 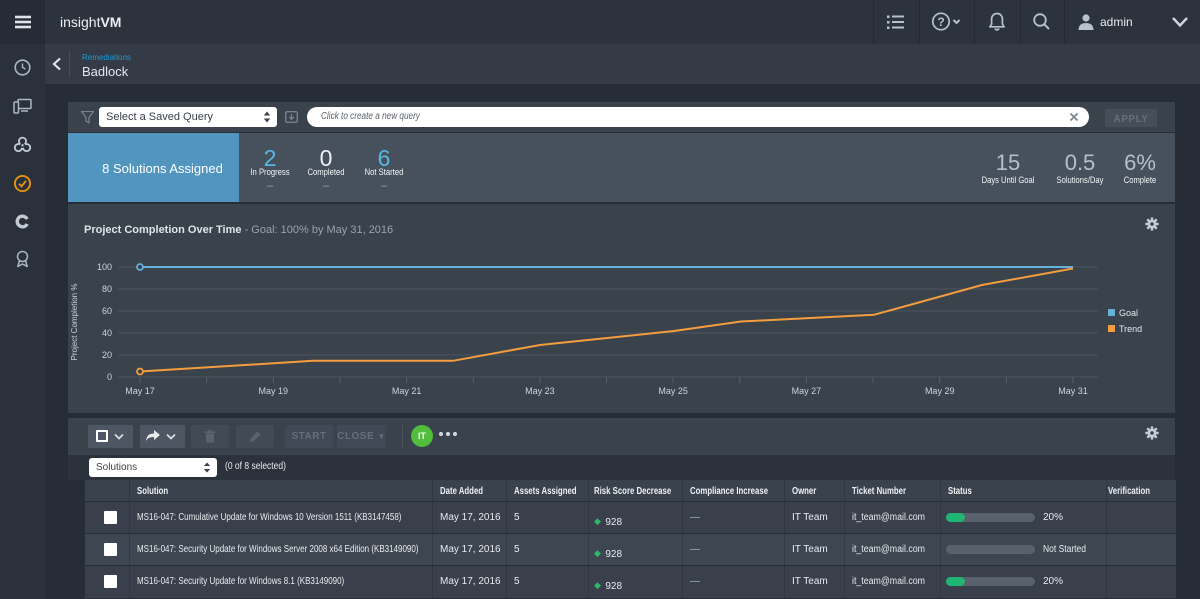 I want to click on svg-text: 60, so click(x=107, y=311).